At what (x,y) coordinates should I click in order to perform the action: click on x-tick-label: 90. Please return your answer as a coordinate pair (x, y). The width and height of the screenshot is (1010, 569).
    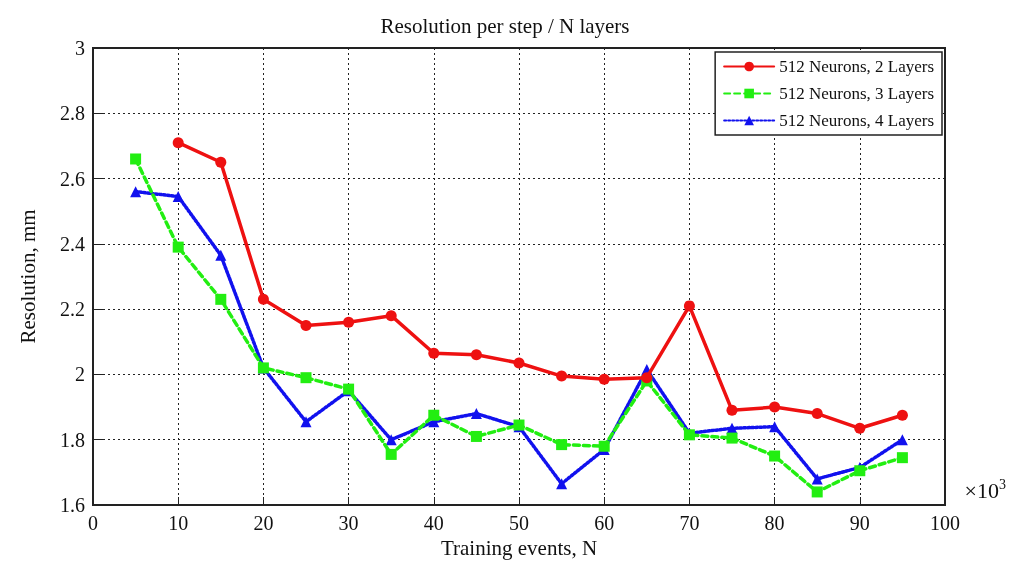
    Looking at the image, I should click on (859, 523).